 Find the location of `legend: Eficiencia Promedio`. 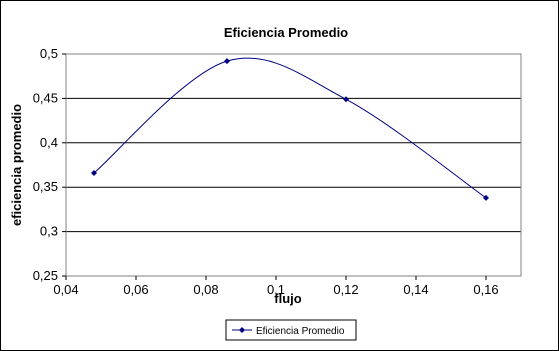

legend: Eficiencia Promedio is located at coordinates (291, 330).